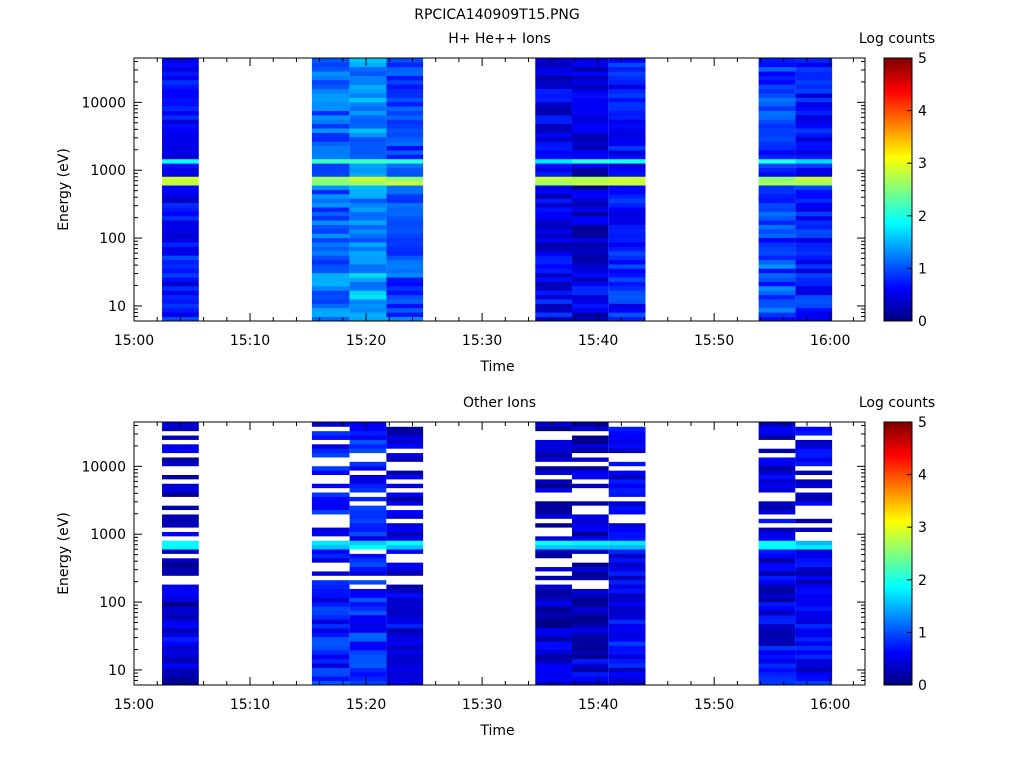 The height and width of the screenshot is (768, 1024). Describe the element at coordinates (598, 705) in the screenshot. I see `x-tick-label: 15:40` at that location.